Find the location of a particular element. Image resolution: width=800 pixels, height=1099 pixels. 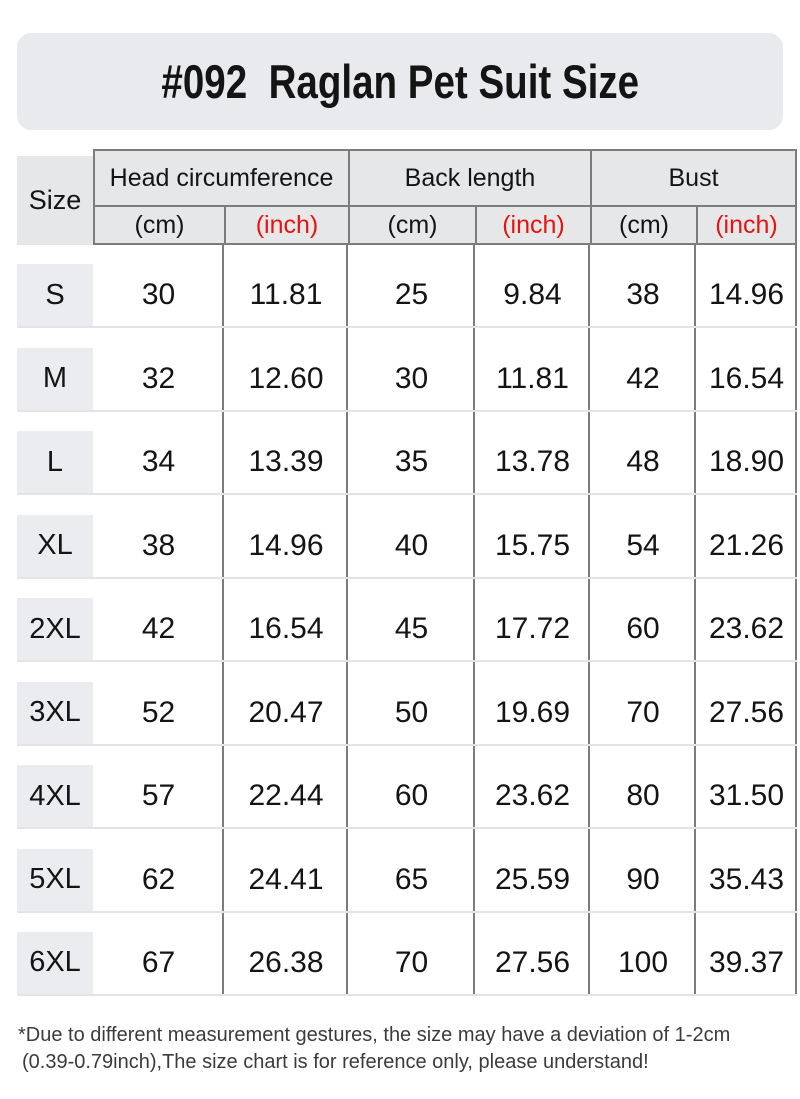

head-inch-value: 12.60 is located at coordinates (286, 378).